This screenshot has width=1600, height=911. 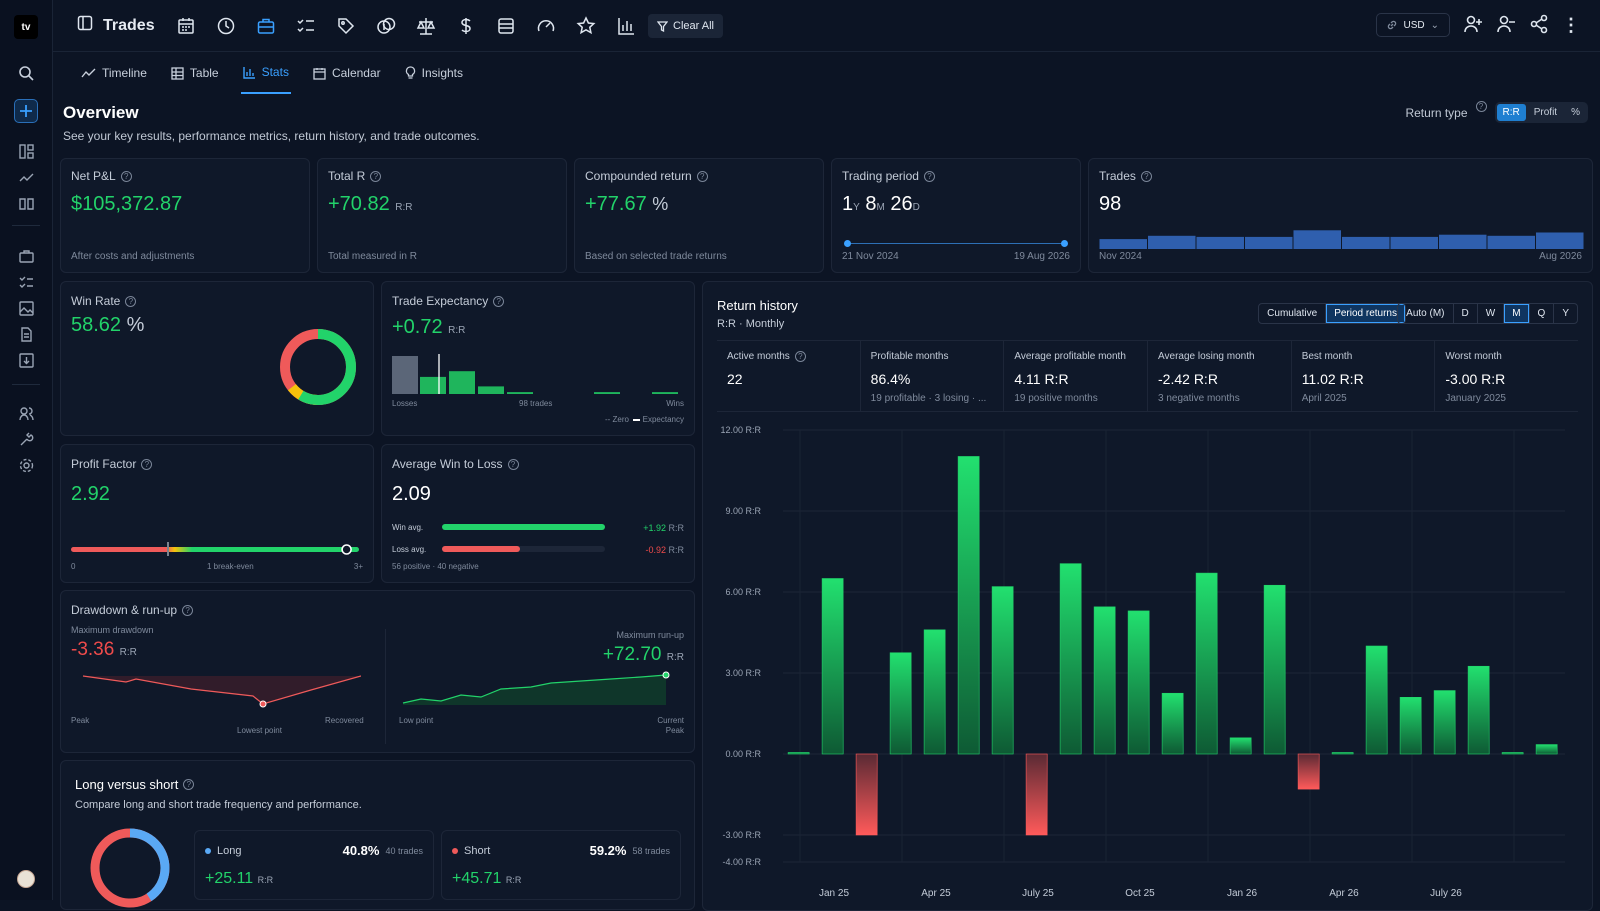 What do you see at coordinates (1539, 25) in the screenshot?
I see `share-icon` at bounding box center [1539, 25].